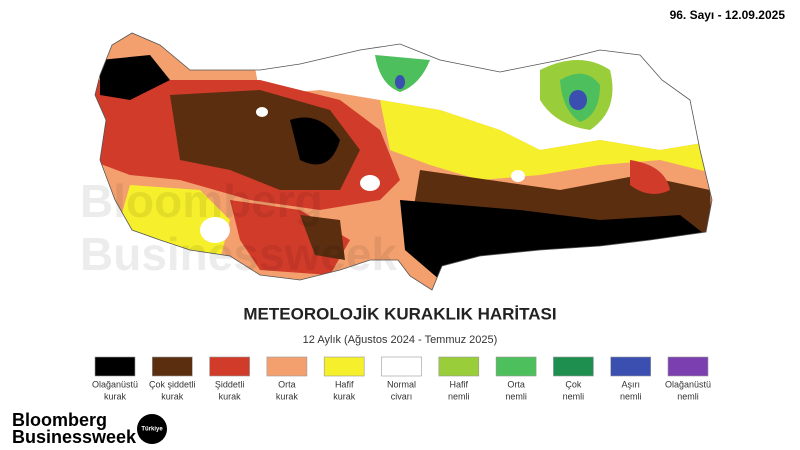 The height and width of the screenshot is (450, 800). Describe the element at coordinates (630, 384) in the screenshot. I see `legend-label: Aşırı` at that location.